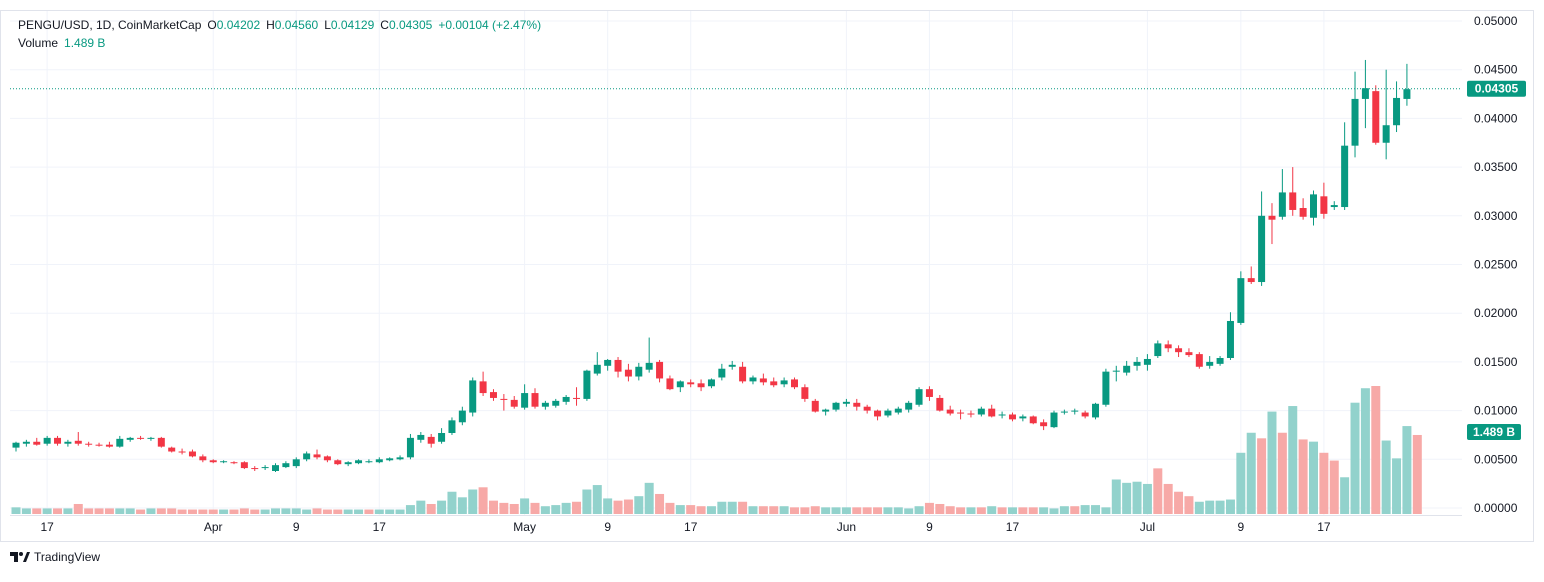 This screenshot has width=1544, height=582. Describe the element at coordinates (736, 525) in the screenshot. I see `time-axis: 17 Apr 9 17 May 9 17 Jun 9 17 Jul 9 17` at that location.